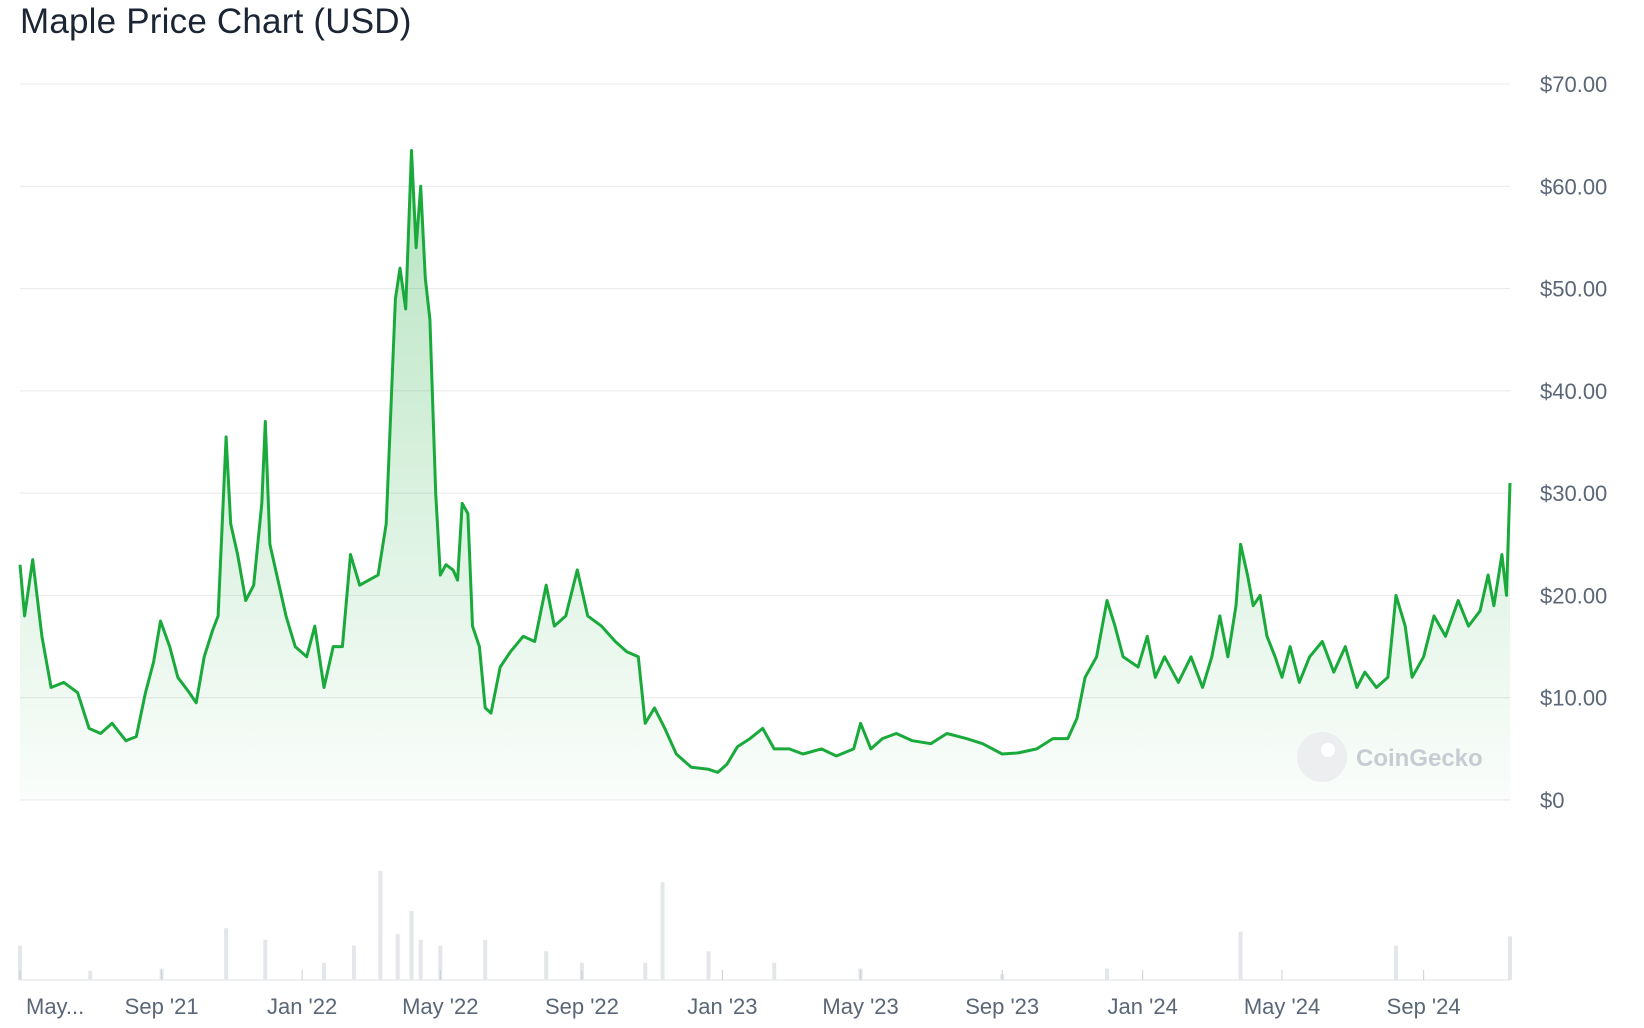 The width and height of the screenshot is (1644, 1028). What do you see at coordinates (860, 1006) in the screenshot?
I see `x-tick-label: May '23` at bounding box center [860, 1006].